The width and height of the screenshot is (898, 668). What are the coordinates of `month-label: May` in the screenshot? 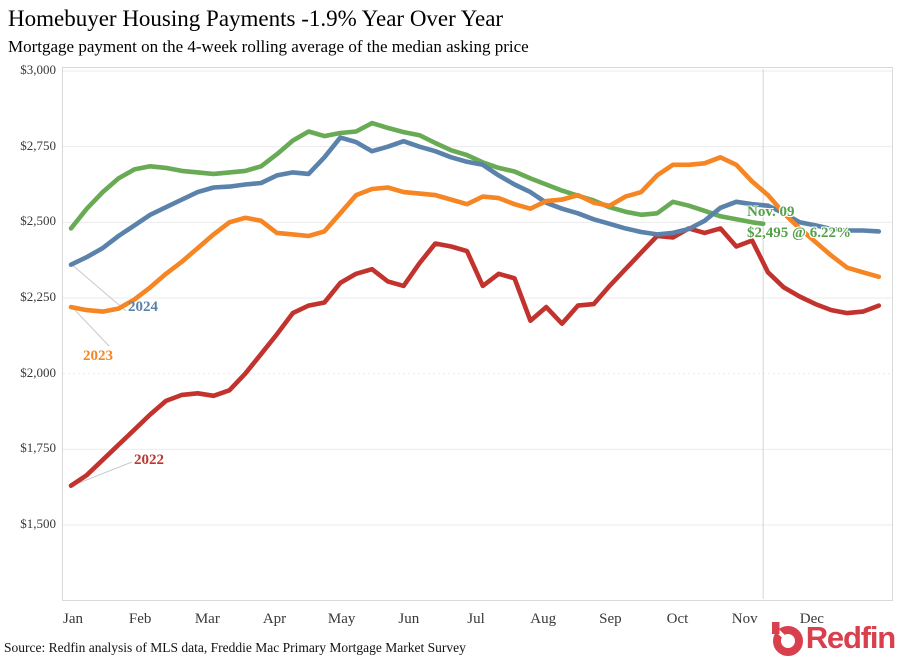 It's located at (341, 619).